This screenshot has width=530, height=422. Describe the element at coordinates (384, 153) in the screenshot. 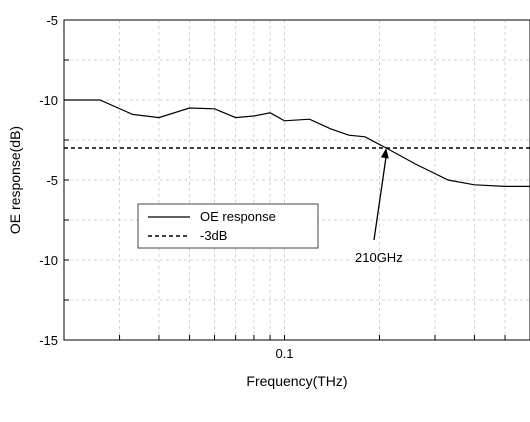

I see `annotation-arrowhead` at that location.